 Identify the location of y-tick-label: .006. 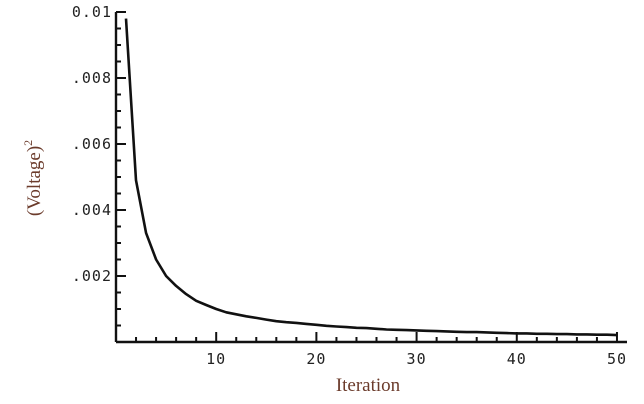
(92, 144).